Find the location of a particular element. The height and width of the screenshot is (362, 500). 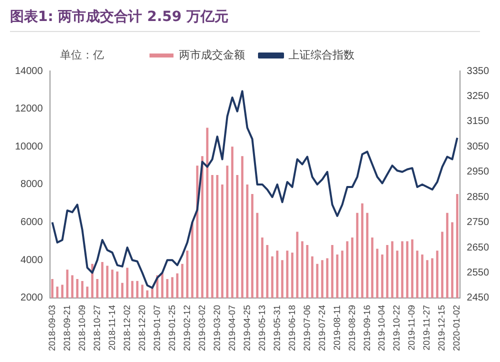

legend-label: 两市成交金额 is located at coordinates (212, 55).